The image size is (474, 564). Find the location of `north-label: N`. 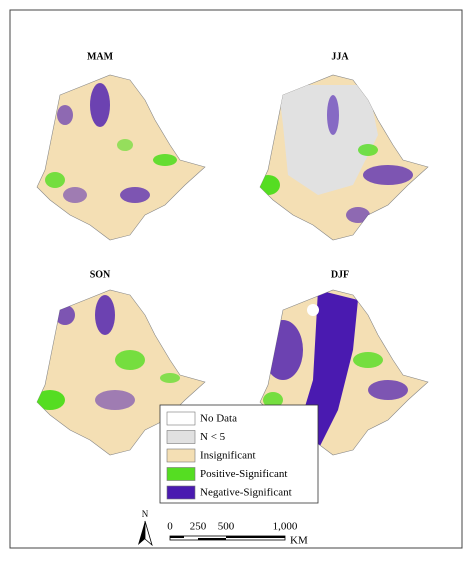

north-label: N is located at coordinates (145, 514).